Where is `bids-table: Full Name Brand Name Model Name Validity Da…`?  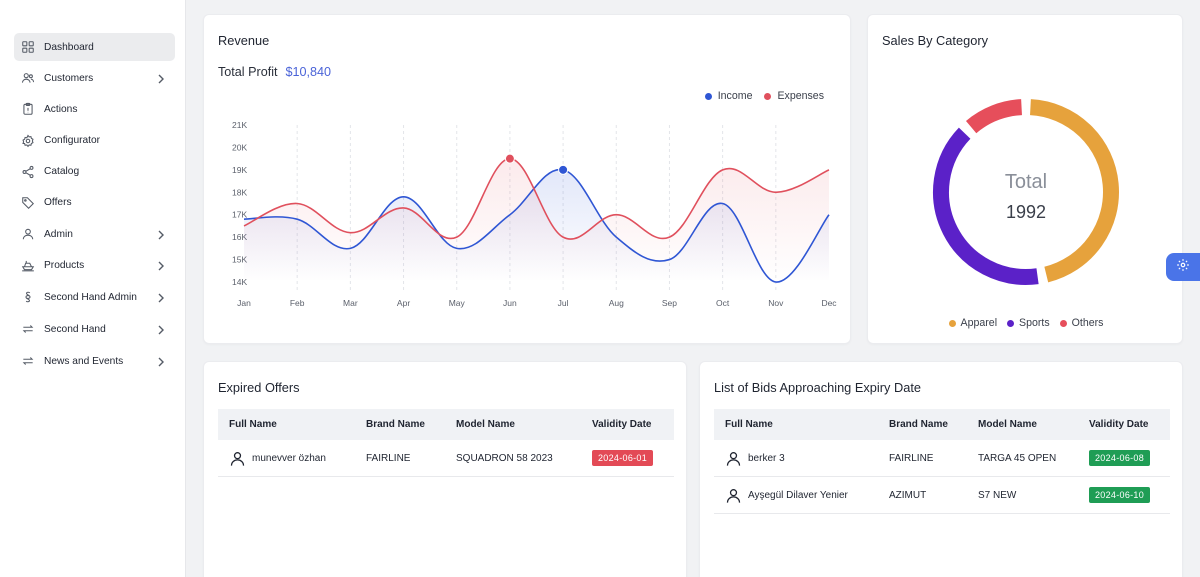
bids-table: Full Name Brand Name Model Name Validity Da… is located at coordinates (942, 461).